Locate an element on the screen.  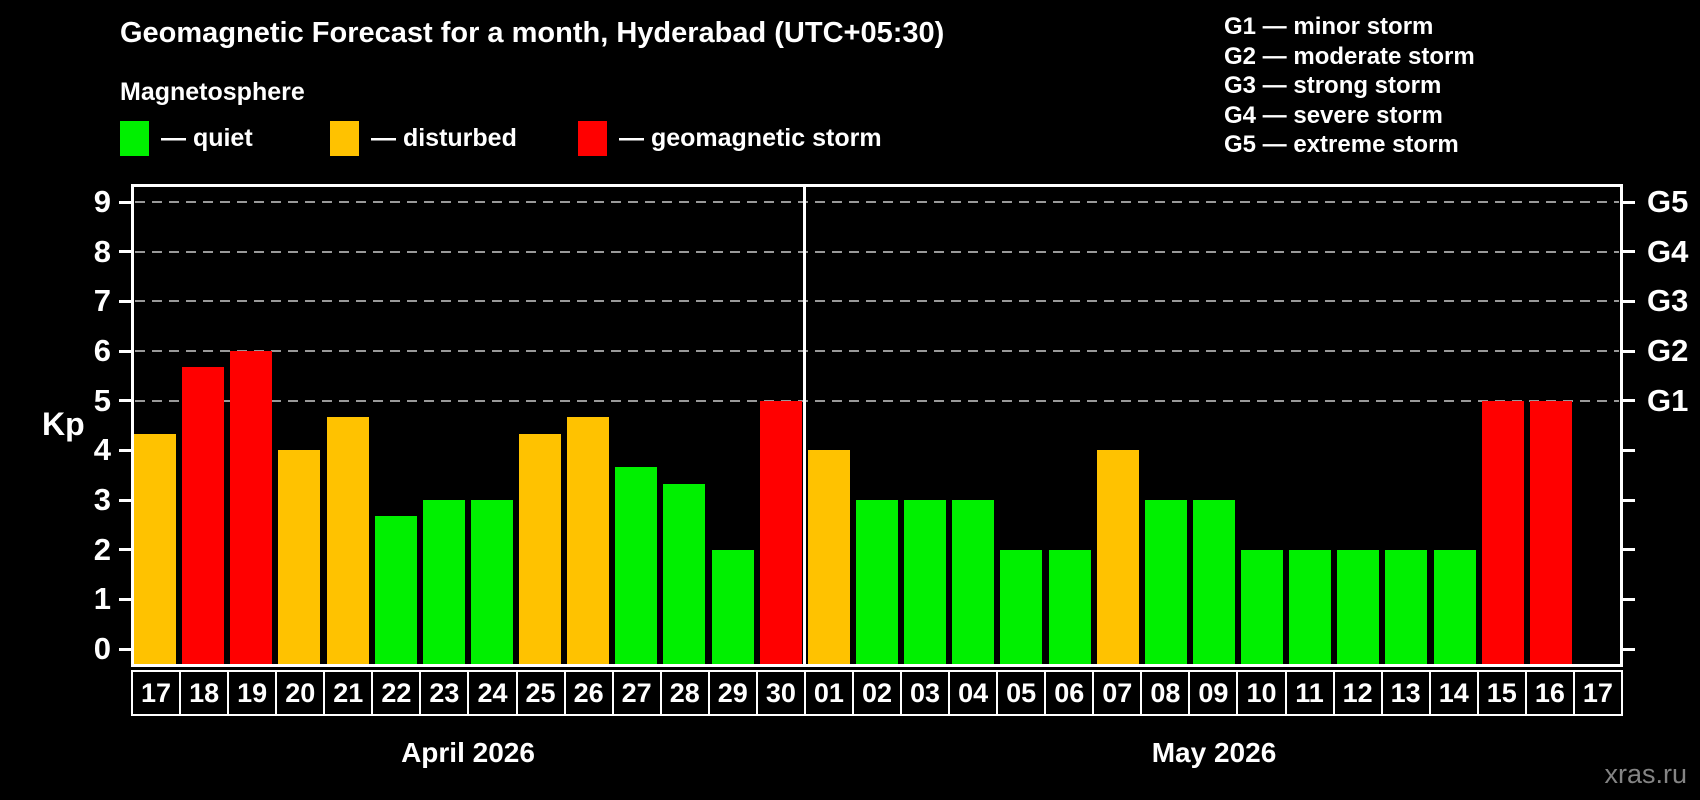
day-cell: 26 is located at coordinates (590, 693).